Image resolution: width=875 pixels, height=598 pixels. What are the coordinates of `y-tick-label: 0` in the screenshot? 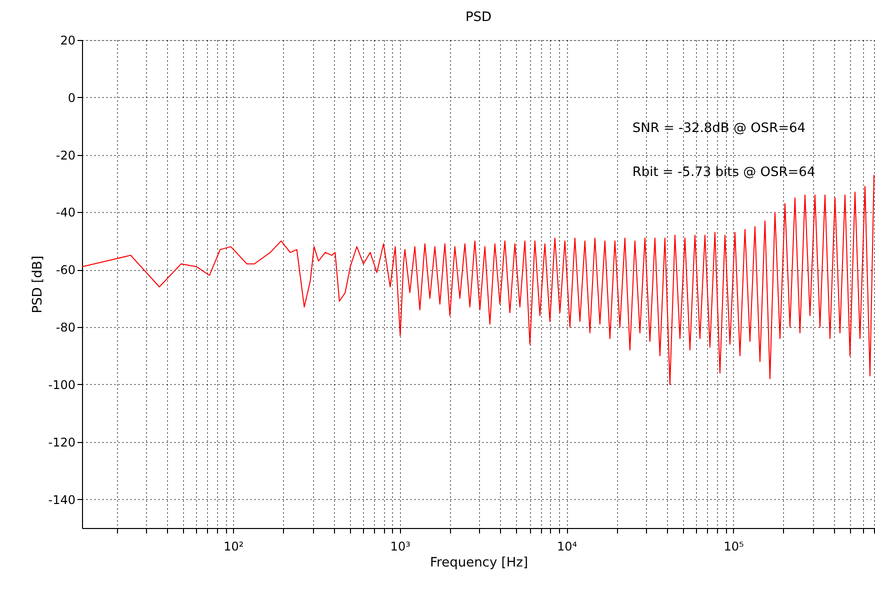 It's located at (72, 97).